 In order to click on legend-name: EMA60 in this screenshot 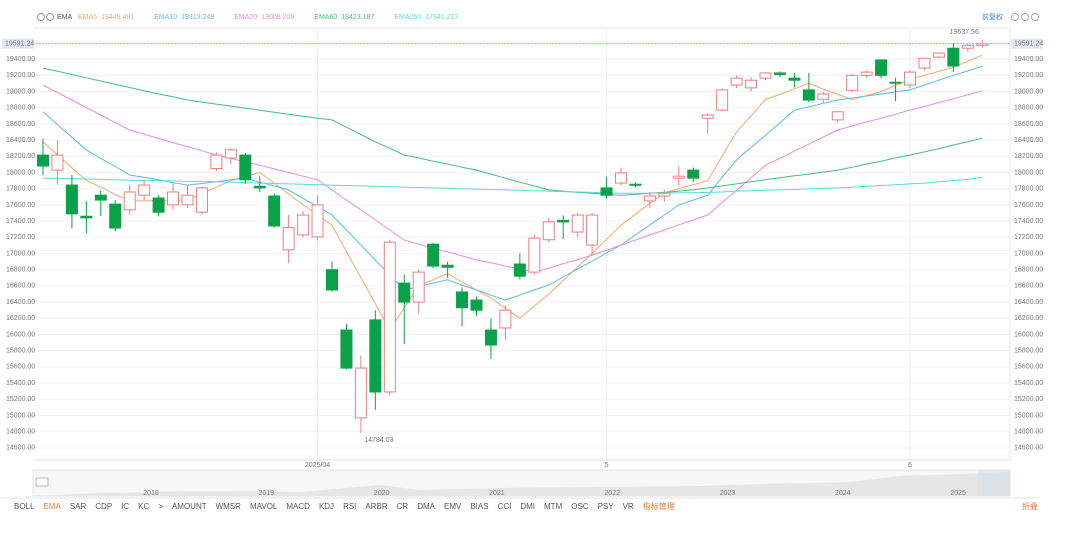, I will do `click(325, 17)`.